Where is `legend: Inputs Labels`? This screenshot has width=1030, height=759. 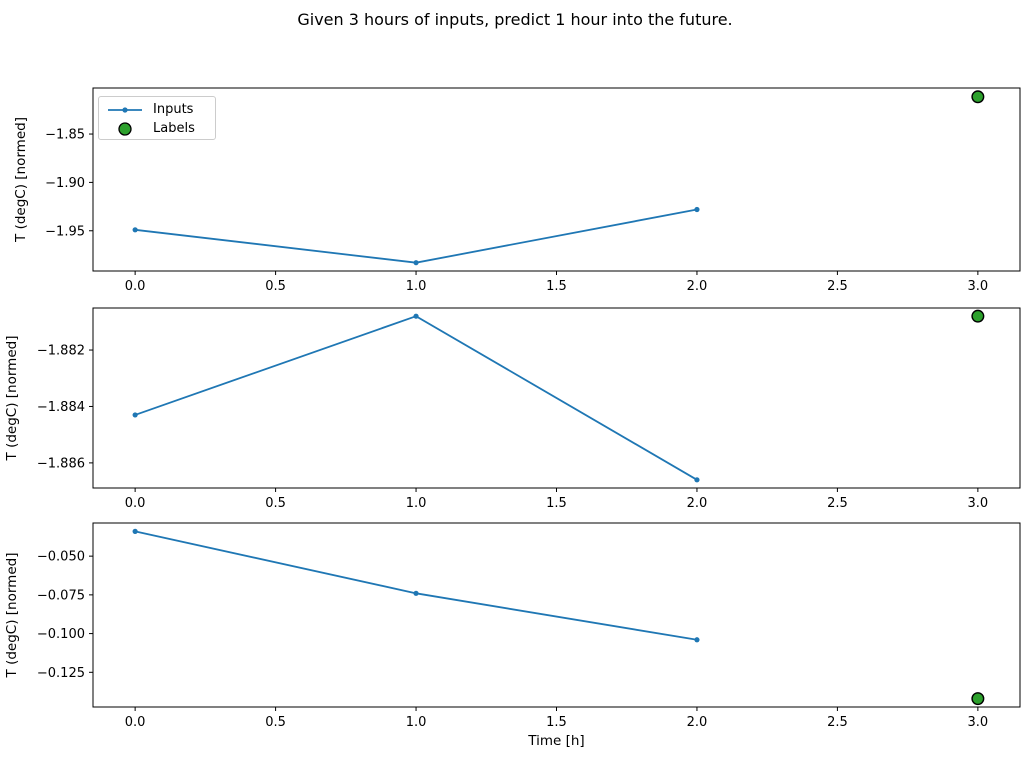 legend: Inputs Labels is located at coordinates (157, 118).